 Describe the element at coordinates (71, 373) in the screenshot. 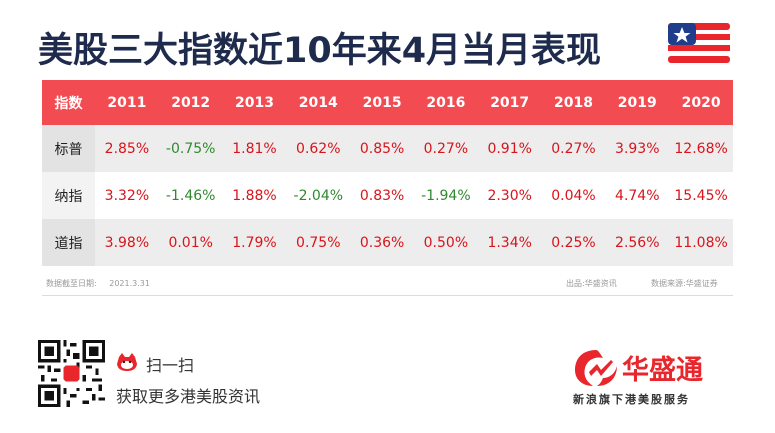

I see `qr-code` at that location.